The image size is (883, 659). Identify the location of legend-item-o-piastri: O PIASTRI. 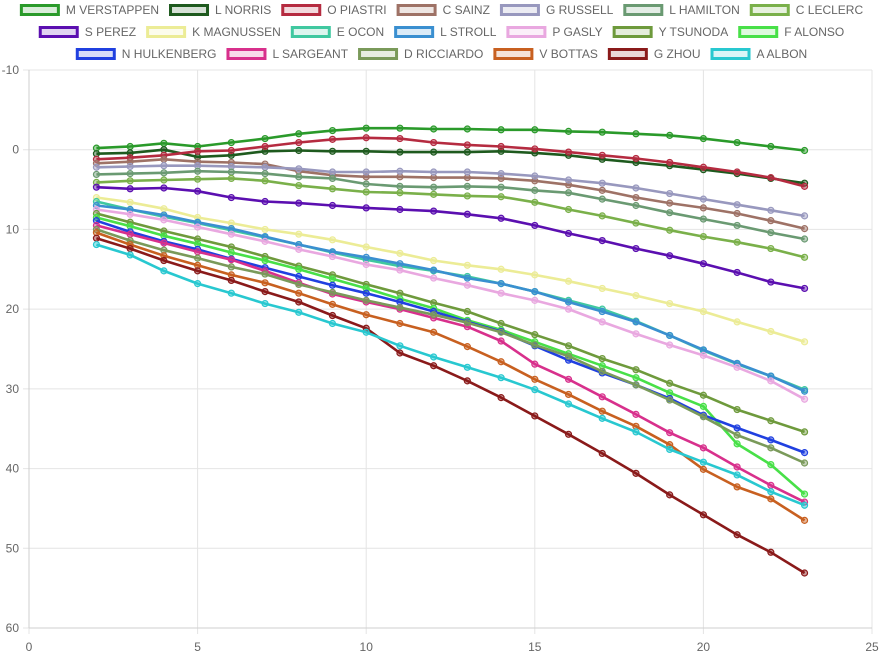
(334, 10).